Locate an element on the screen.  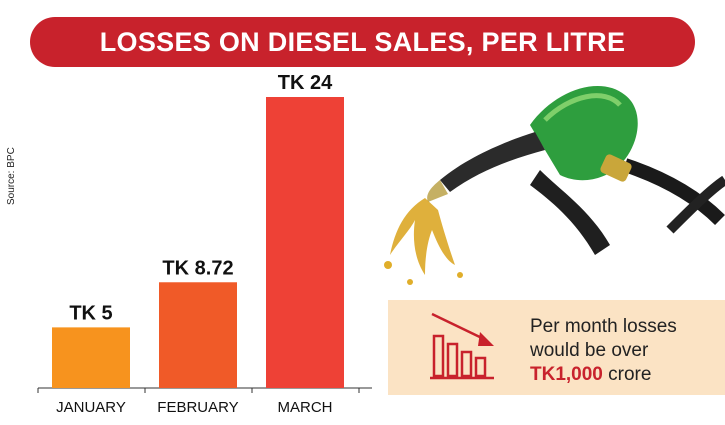
x-tick-label-march: MARCH is located at coordinates (305, 407).